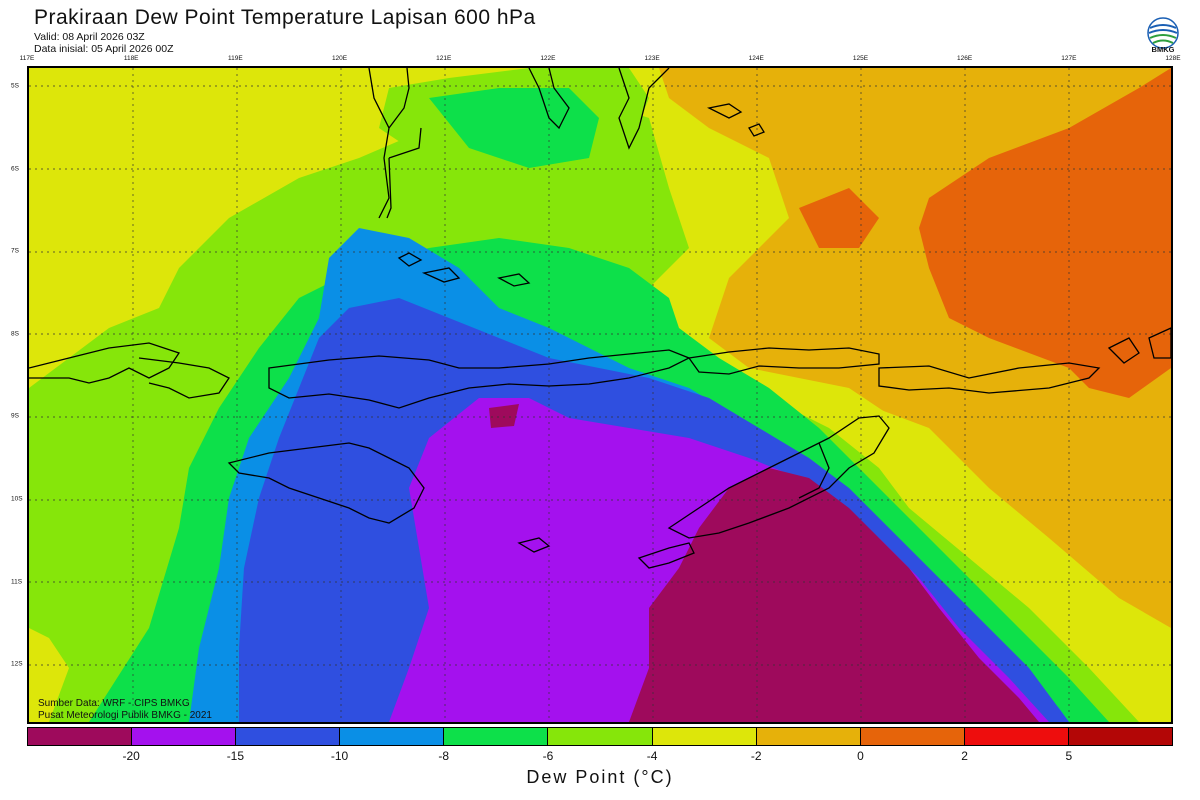 The width and height of the screenshot is (1200, 800). What do you see at coordinates (326, 483) in the screenshot?
I see `sumba-coast` at bounding box center [326, 483].